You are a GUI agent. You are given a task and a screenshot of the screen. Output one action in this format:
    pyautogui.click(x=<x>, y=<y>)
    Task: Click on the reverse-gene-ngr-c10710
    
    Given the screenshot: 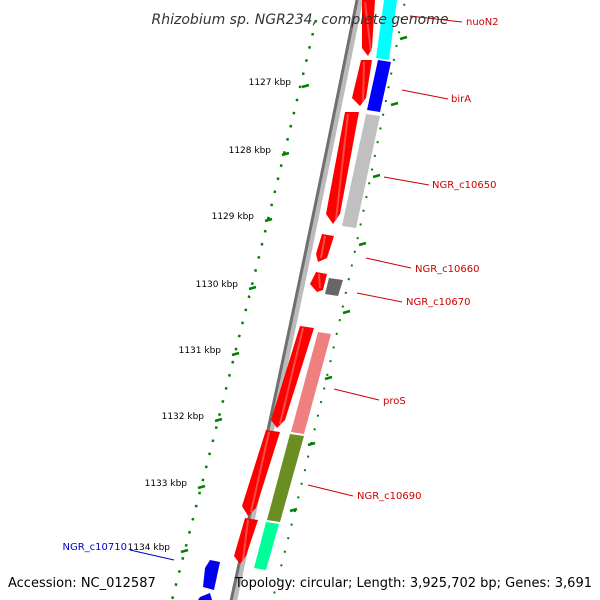 What is the action you would take?
    pyautogui.click(x=211, y=575)
    